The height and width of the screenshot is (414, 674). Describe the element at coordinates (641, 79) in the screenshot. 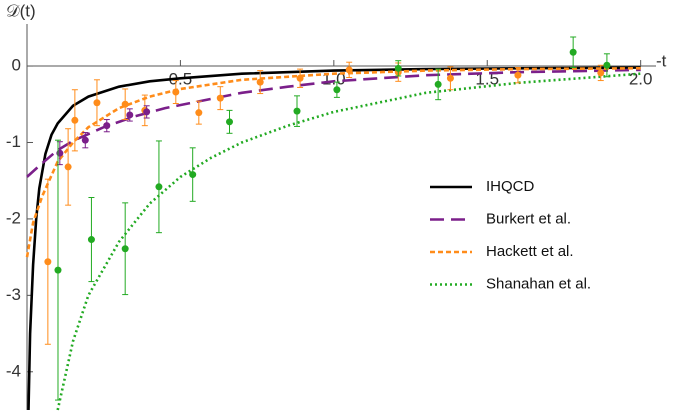

I see `x-tick-label: 2.0` at that location.